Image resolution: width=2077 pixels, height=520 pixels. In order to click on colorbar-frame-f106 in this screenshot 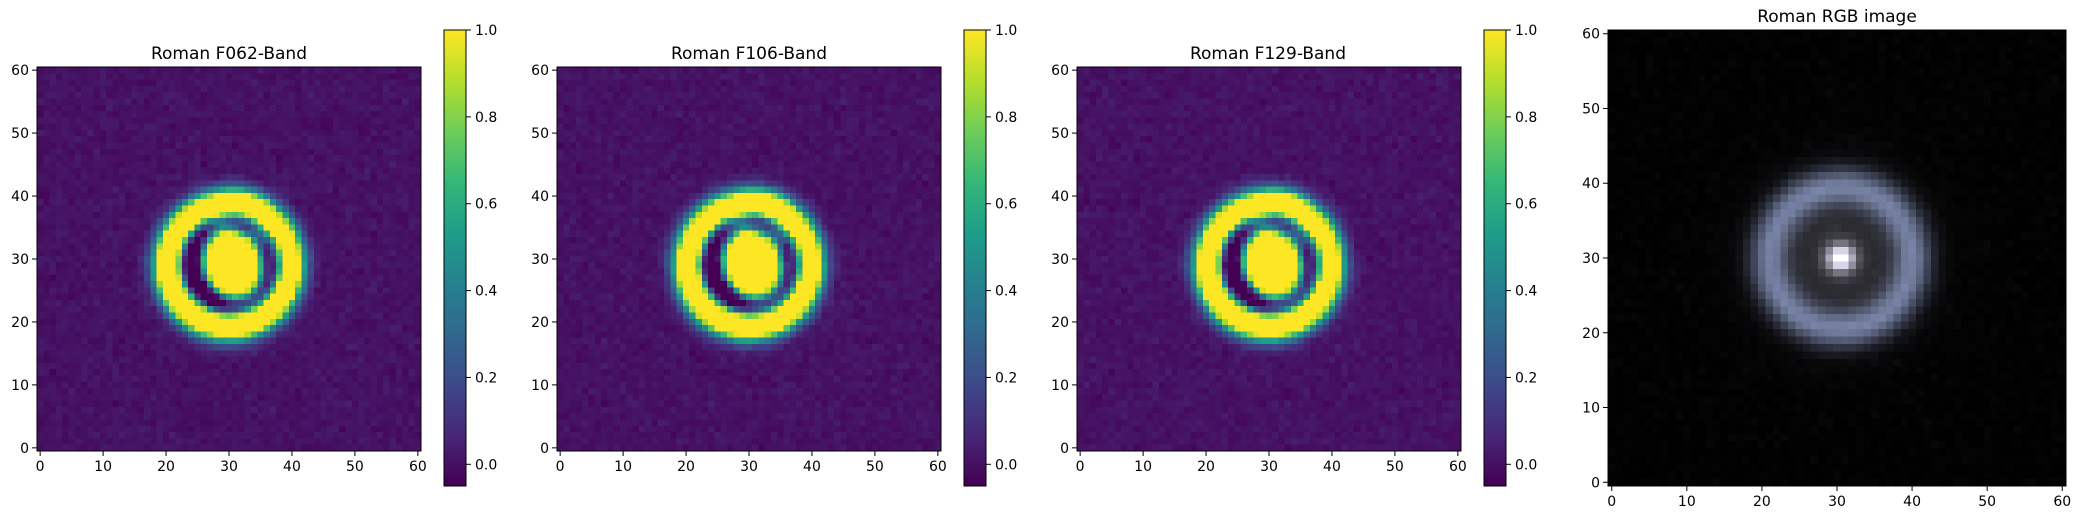, I will do `click(975, 258)`.